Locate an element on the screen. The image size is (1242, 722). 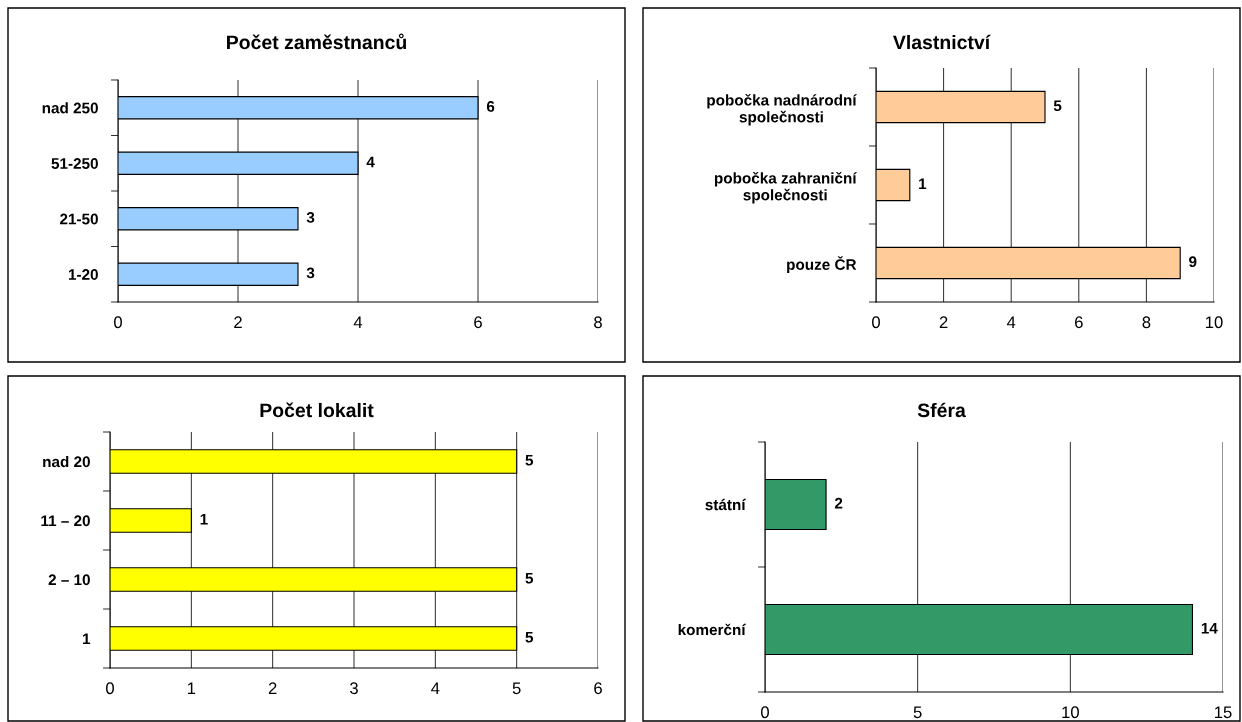
y-tick-label: 51-250 is located at coordinates (74, 163).